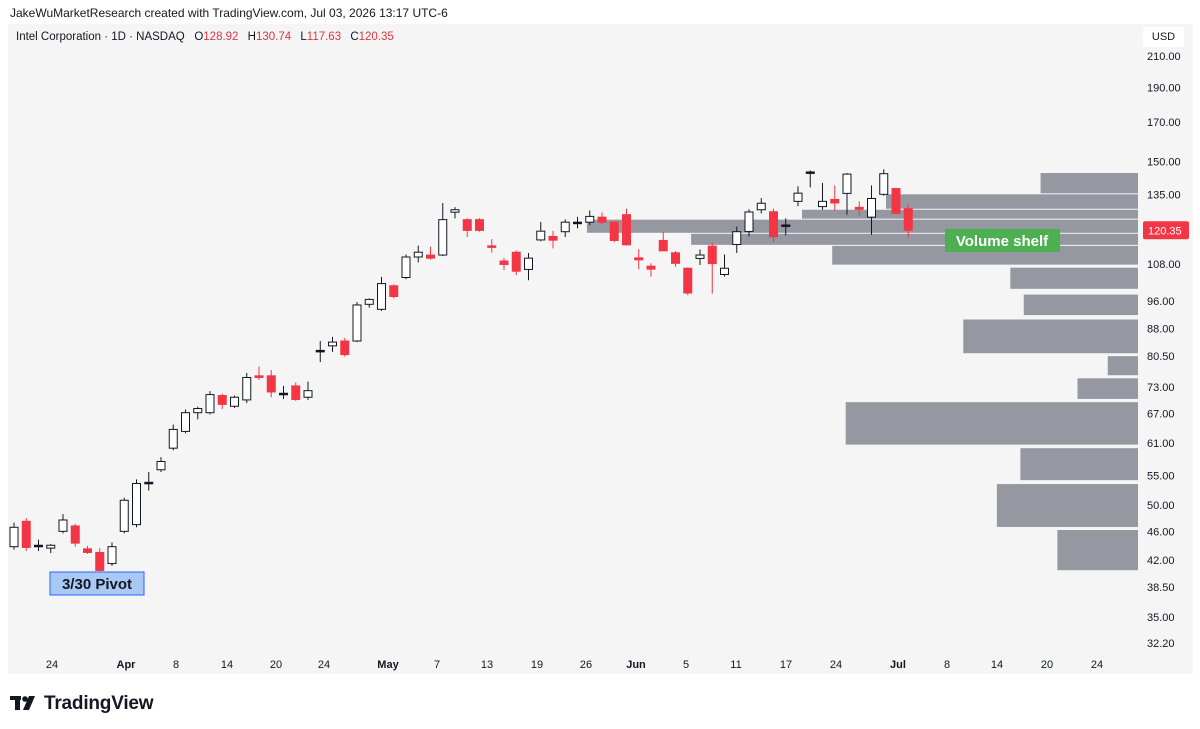 The image size is (1200, 729). What do you see at coordinates (1164, 57) in the screenshot?
I see `y-axis-tick-label: 210.00` at bounding box center [1164, 57].